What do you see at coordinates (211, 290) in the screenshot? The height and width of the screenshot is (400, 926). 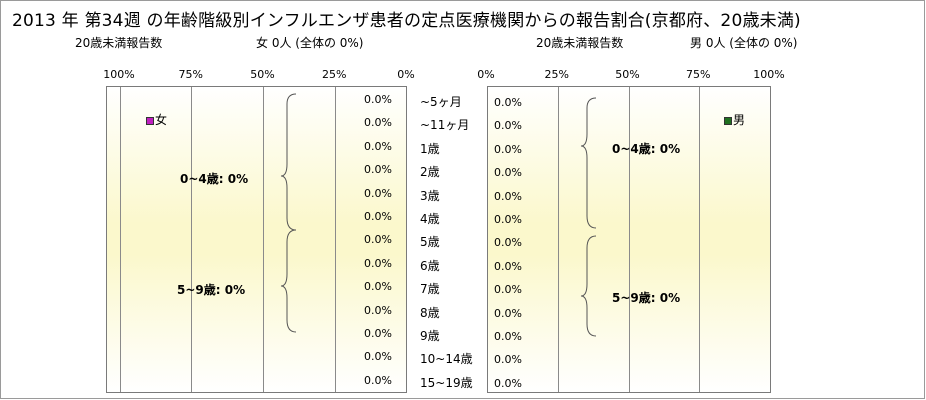 I see `female-group-label-5-9: 5~9歳: 0%` at bounding box center [211, 290].